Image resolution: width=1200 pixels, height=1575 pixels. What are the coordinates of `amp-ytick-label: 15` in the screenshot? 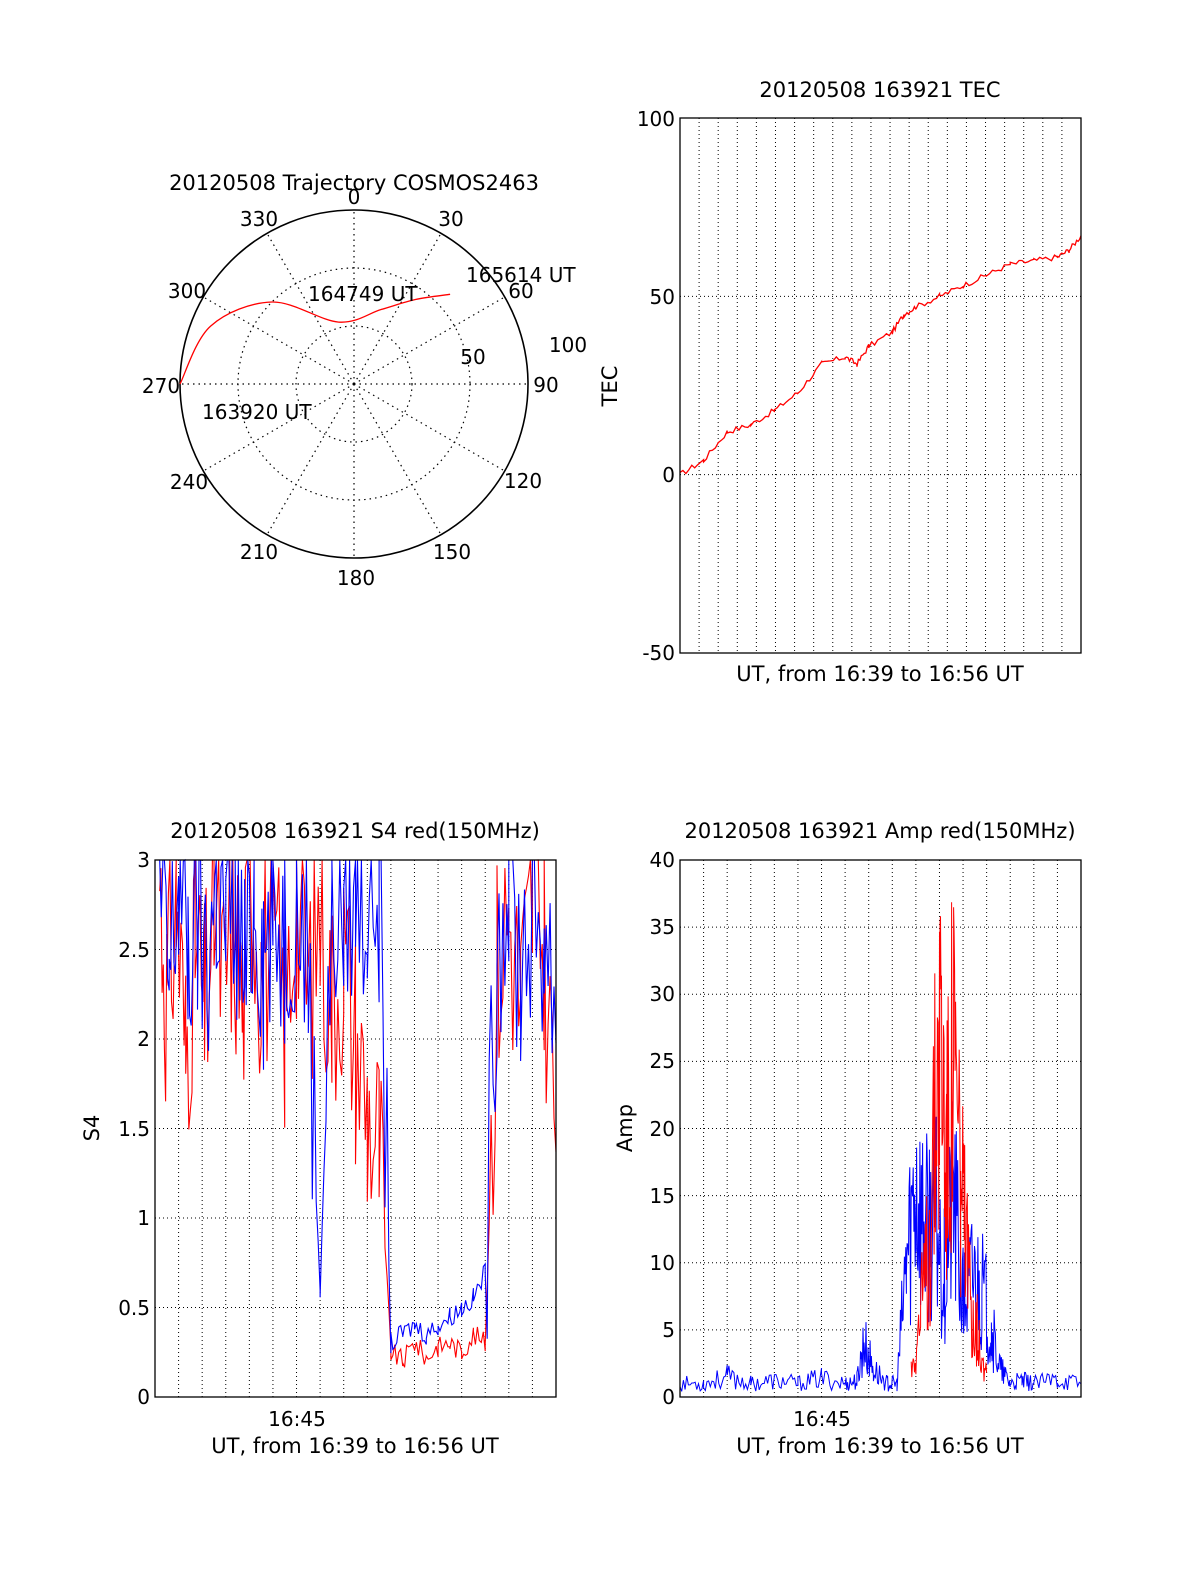 It's located at (662, 1196).